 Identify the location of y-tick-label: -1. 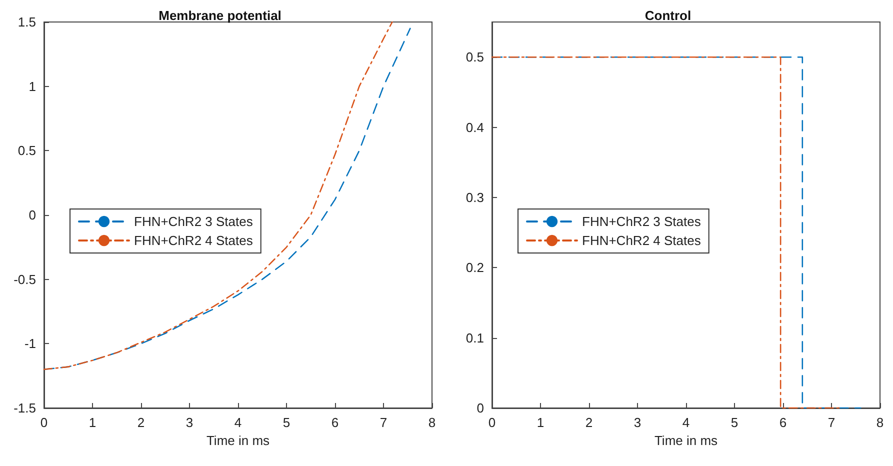
(30, 344).